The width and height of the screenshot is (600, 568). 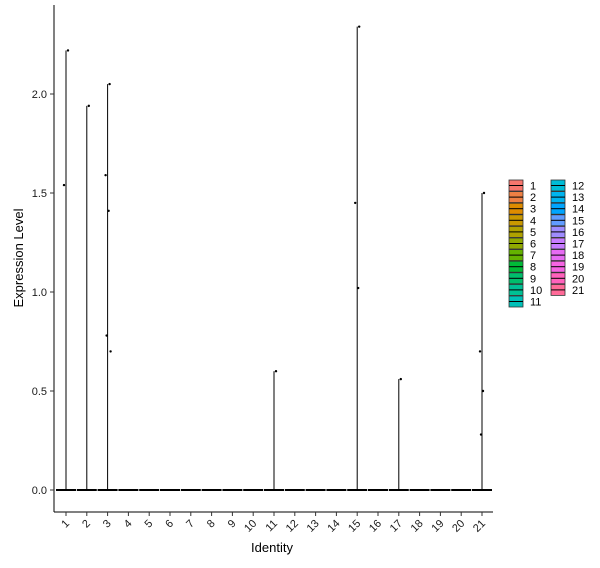 I want to click on x-tick-label: 14, so click(x=333, y=526).